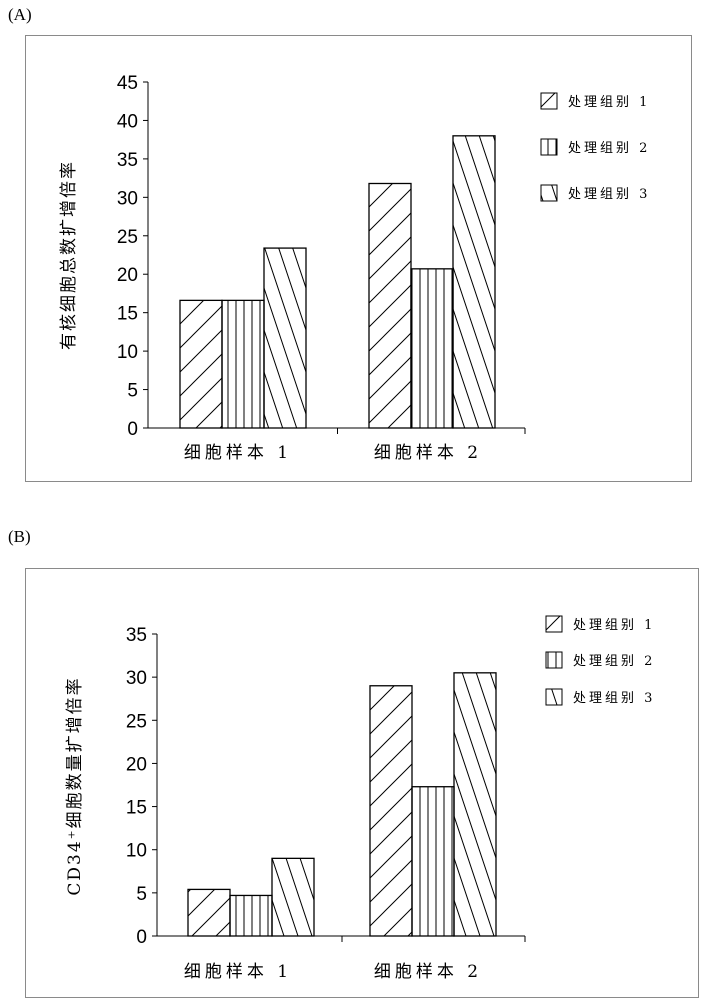  Describe the element at coordinates (141, 937) in the screenshot. I see `chart-b-y-tick-label: 0` at that location.